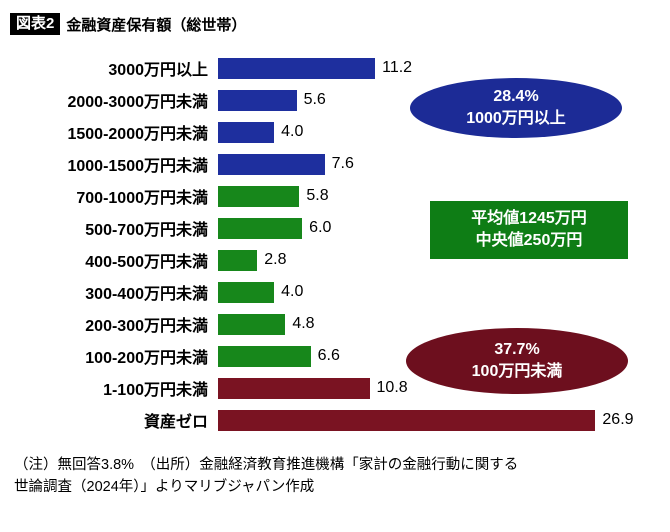 The width and height of the screenshot is (670, 532). I want to click on bar-track: 26.9, so click(440, 420).